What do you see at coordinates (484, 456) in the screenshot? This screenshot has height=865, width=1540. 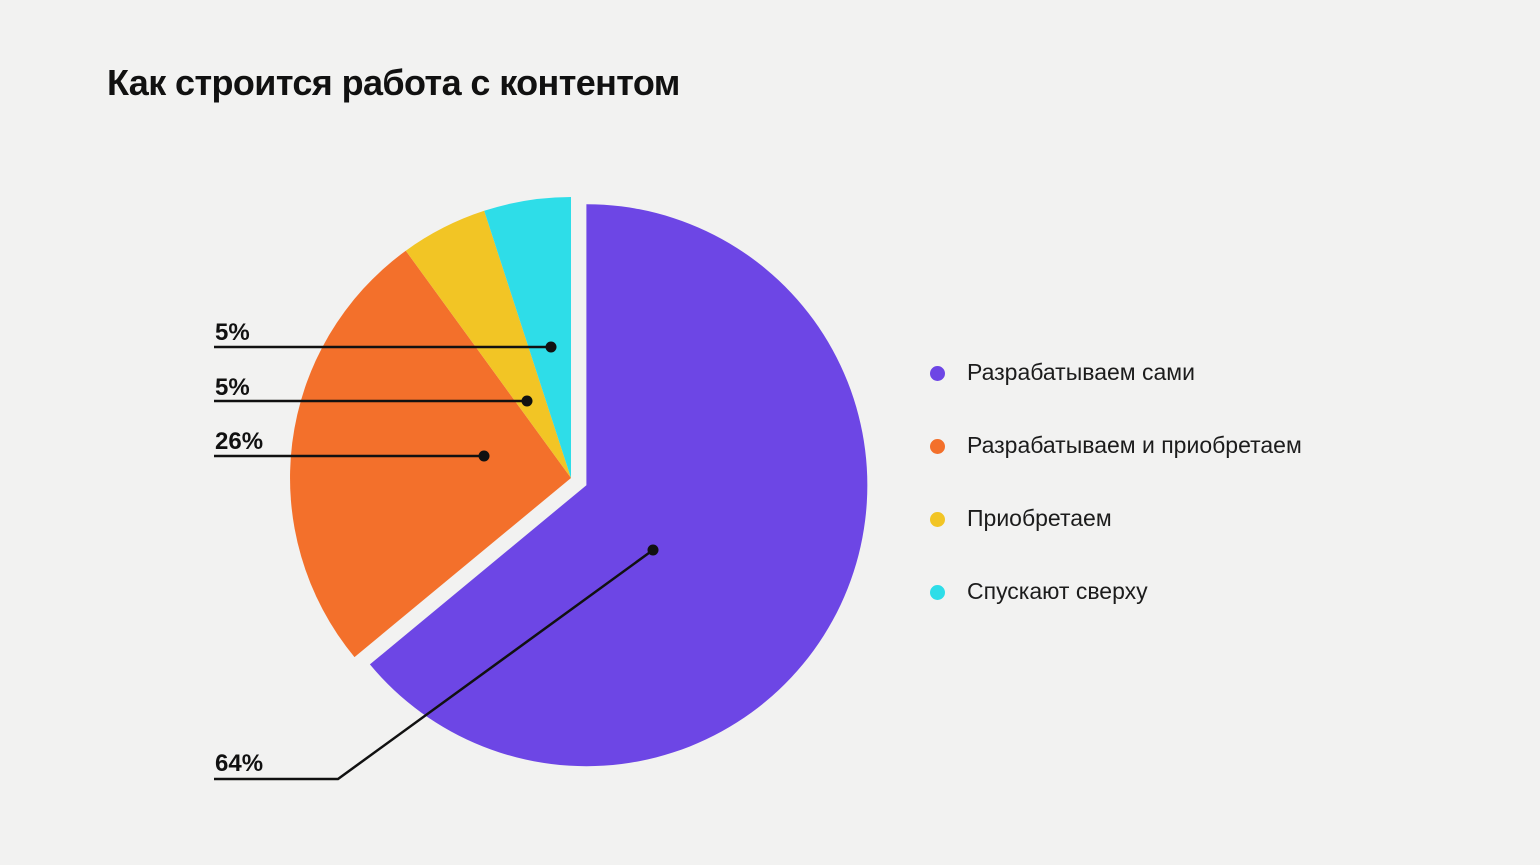 I see `leader-dot-orange` at bounding box center [484, 456].